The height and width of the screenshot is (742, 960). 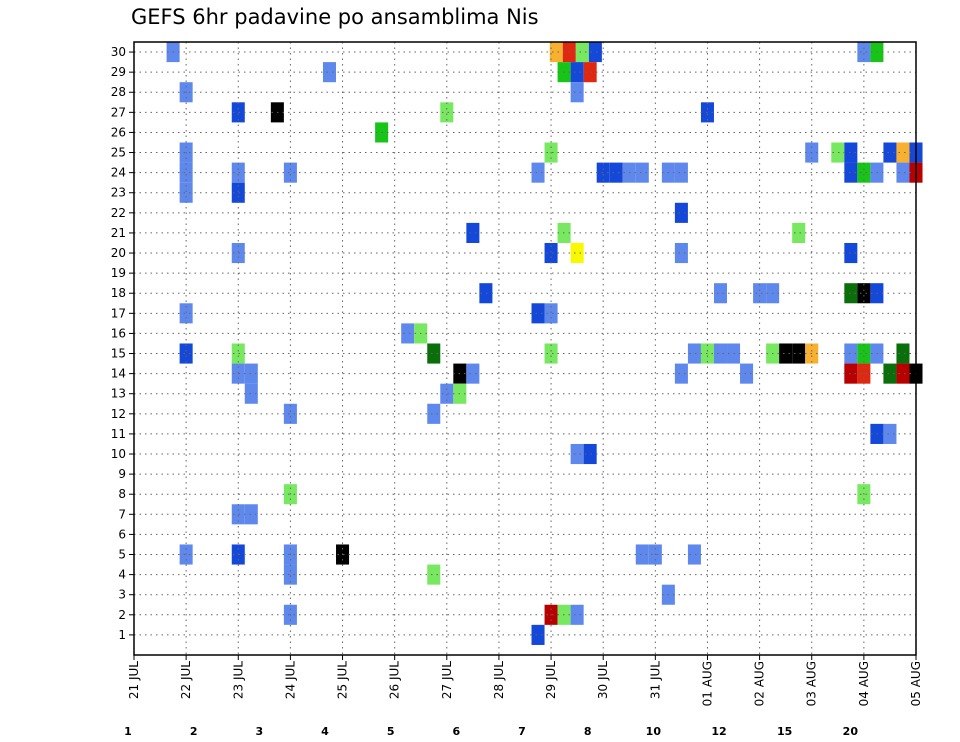 I want to click on y-tick-label: 21, so click(x=118, y=233).